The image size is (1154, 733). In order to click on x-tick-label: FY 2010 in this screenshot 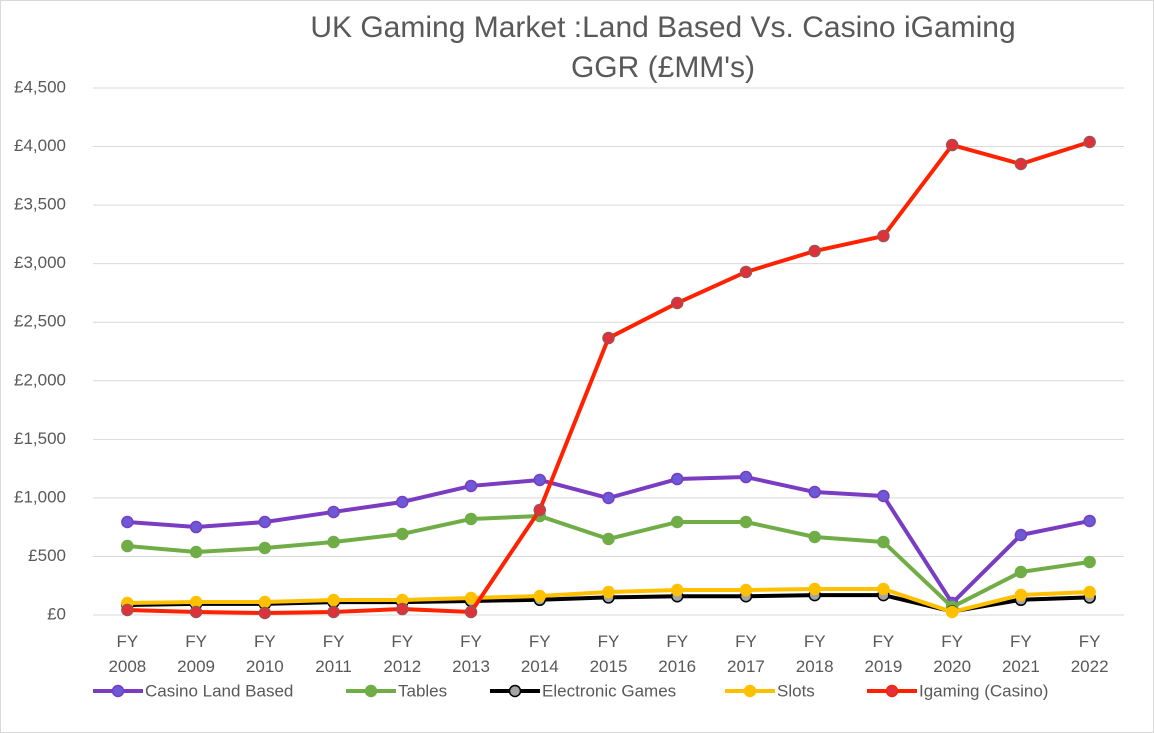, I will do `click(264, 654)`.